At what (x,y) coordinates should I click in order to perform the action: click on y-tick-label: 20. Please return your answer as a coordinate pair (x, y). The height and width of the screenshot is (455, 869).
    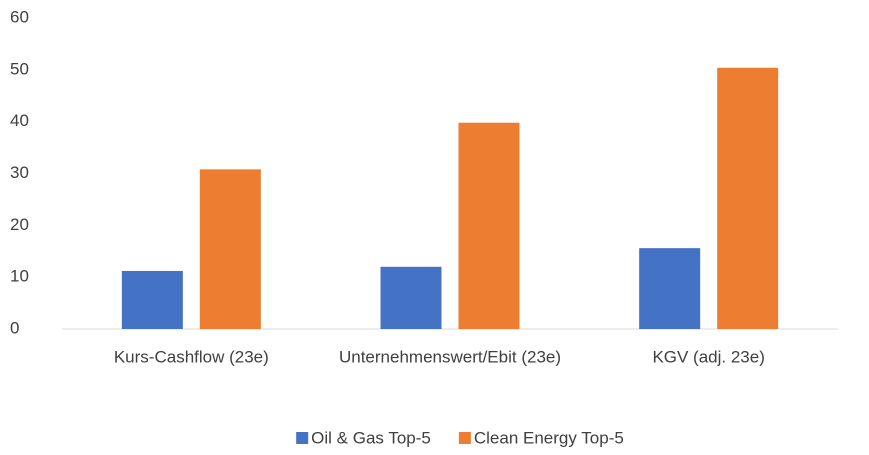
    Looking at the image, I should click on (19, 224).